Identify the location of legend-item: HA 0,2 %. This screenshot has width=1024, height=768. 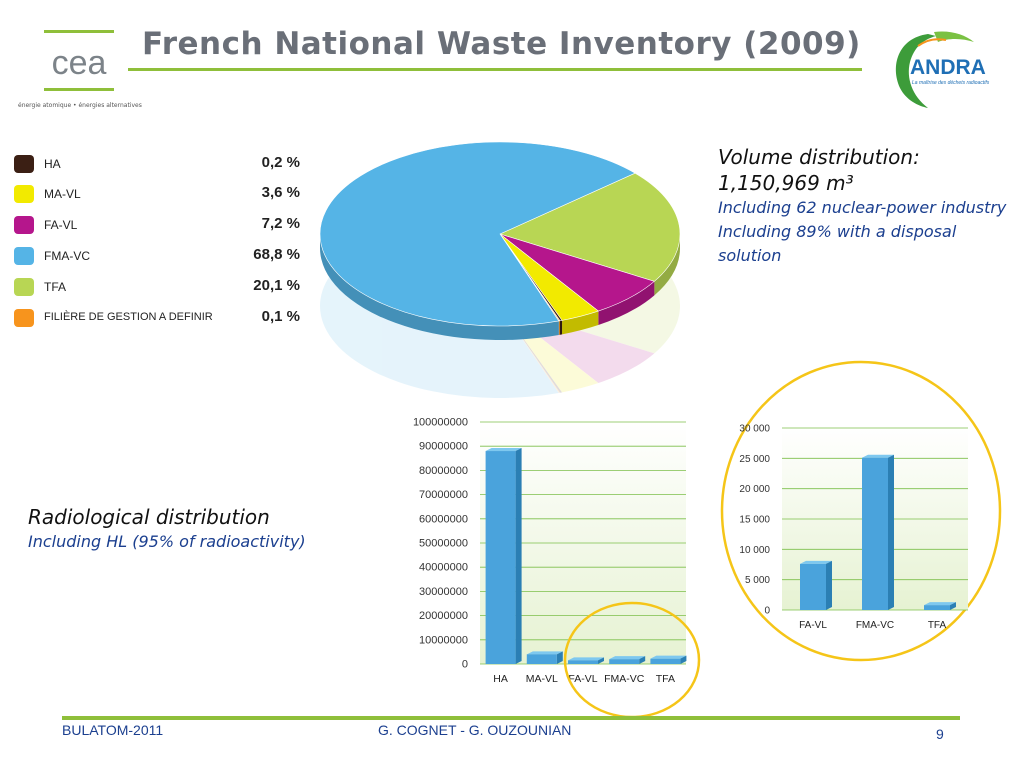
(159, 165).